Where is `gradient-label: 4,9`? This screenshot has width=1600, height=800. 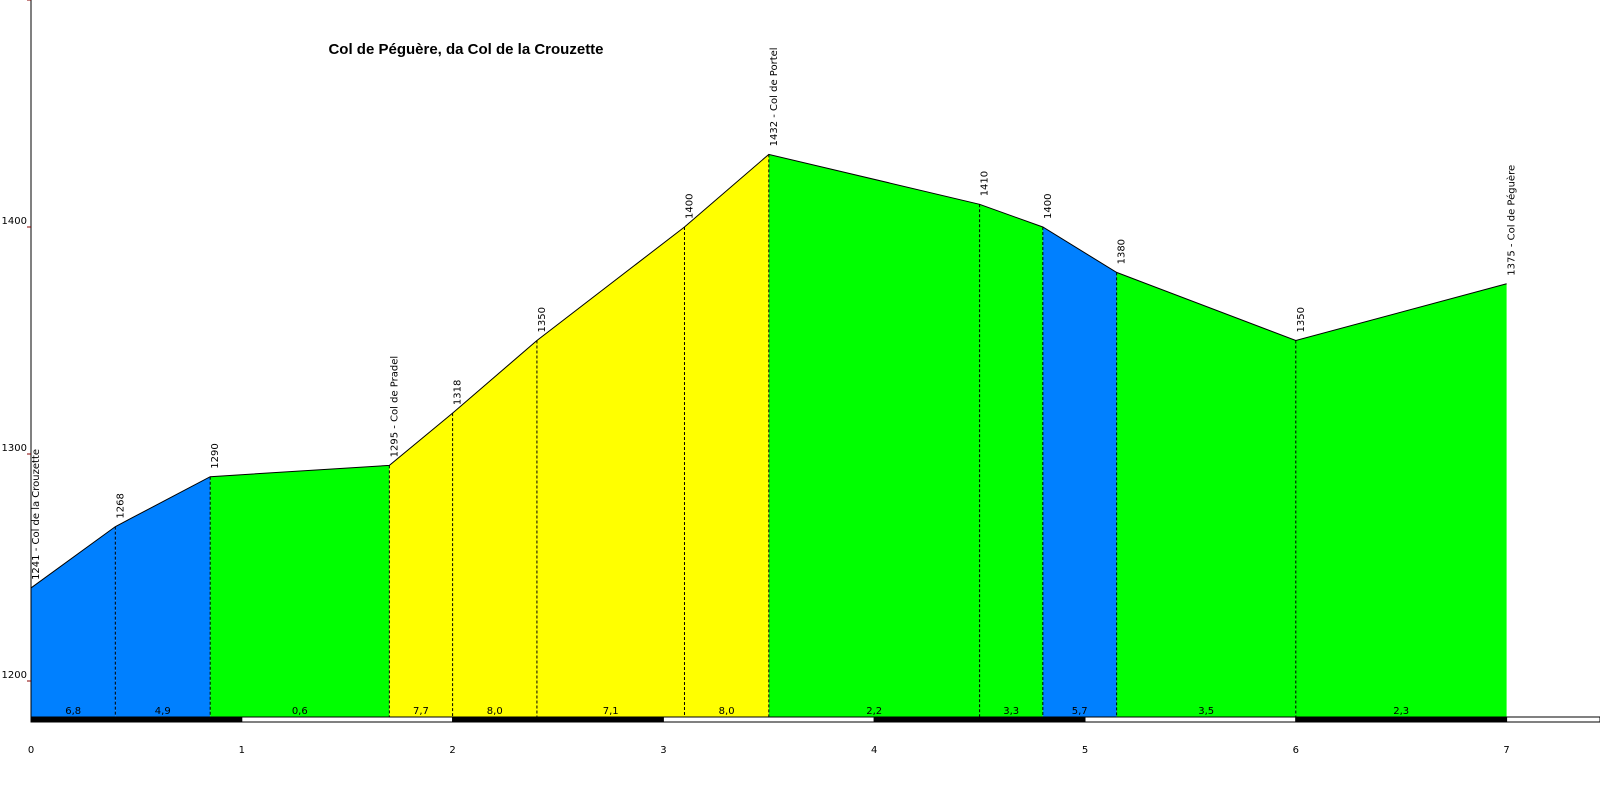
gradient-label: 4,9 is located at coordinates (163, 711).